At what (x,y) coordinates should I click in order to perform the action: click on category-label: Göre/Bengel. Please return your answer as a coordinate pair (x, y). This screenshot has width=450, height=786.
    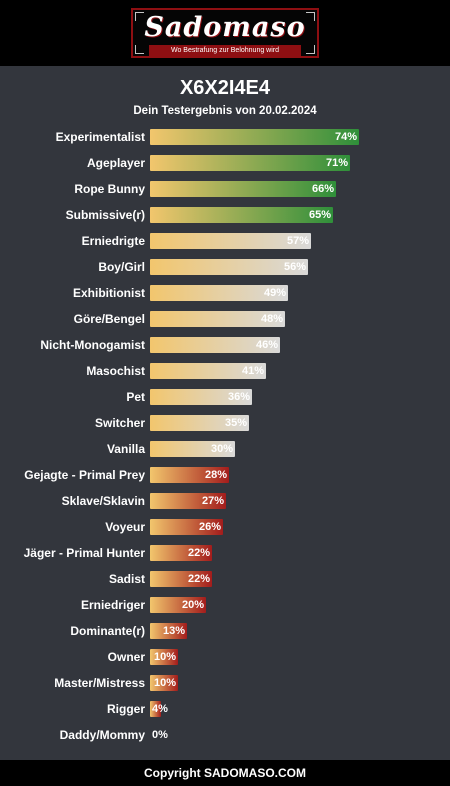
    Looking at the image, I should click on (109, 319).